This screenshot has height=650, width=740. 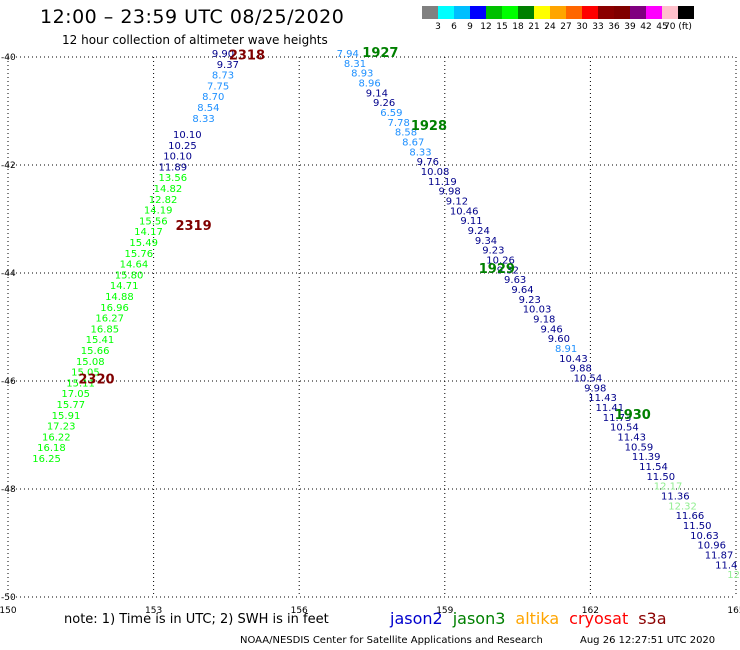 I want to click on pass-time-label: 1930, so click(x=633, y=415).